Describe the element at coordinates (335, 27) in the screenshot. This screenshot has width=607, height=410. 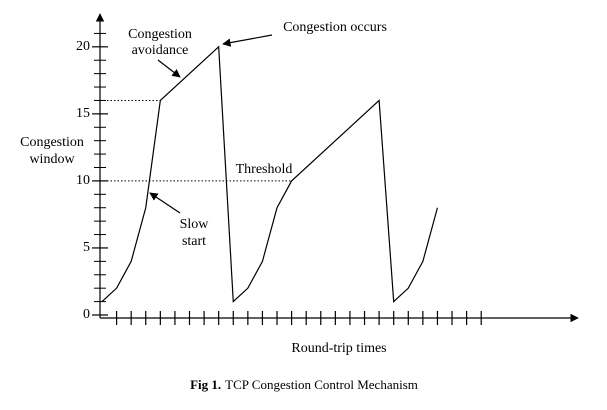
I see `annotation: Congestion occurs` at that location.